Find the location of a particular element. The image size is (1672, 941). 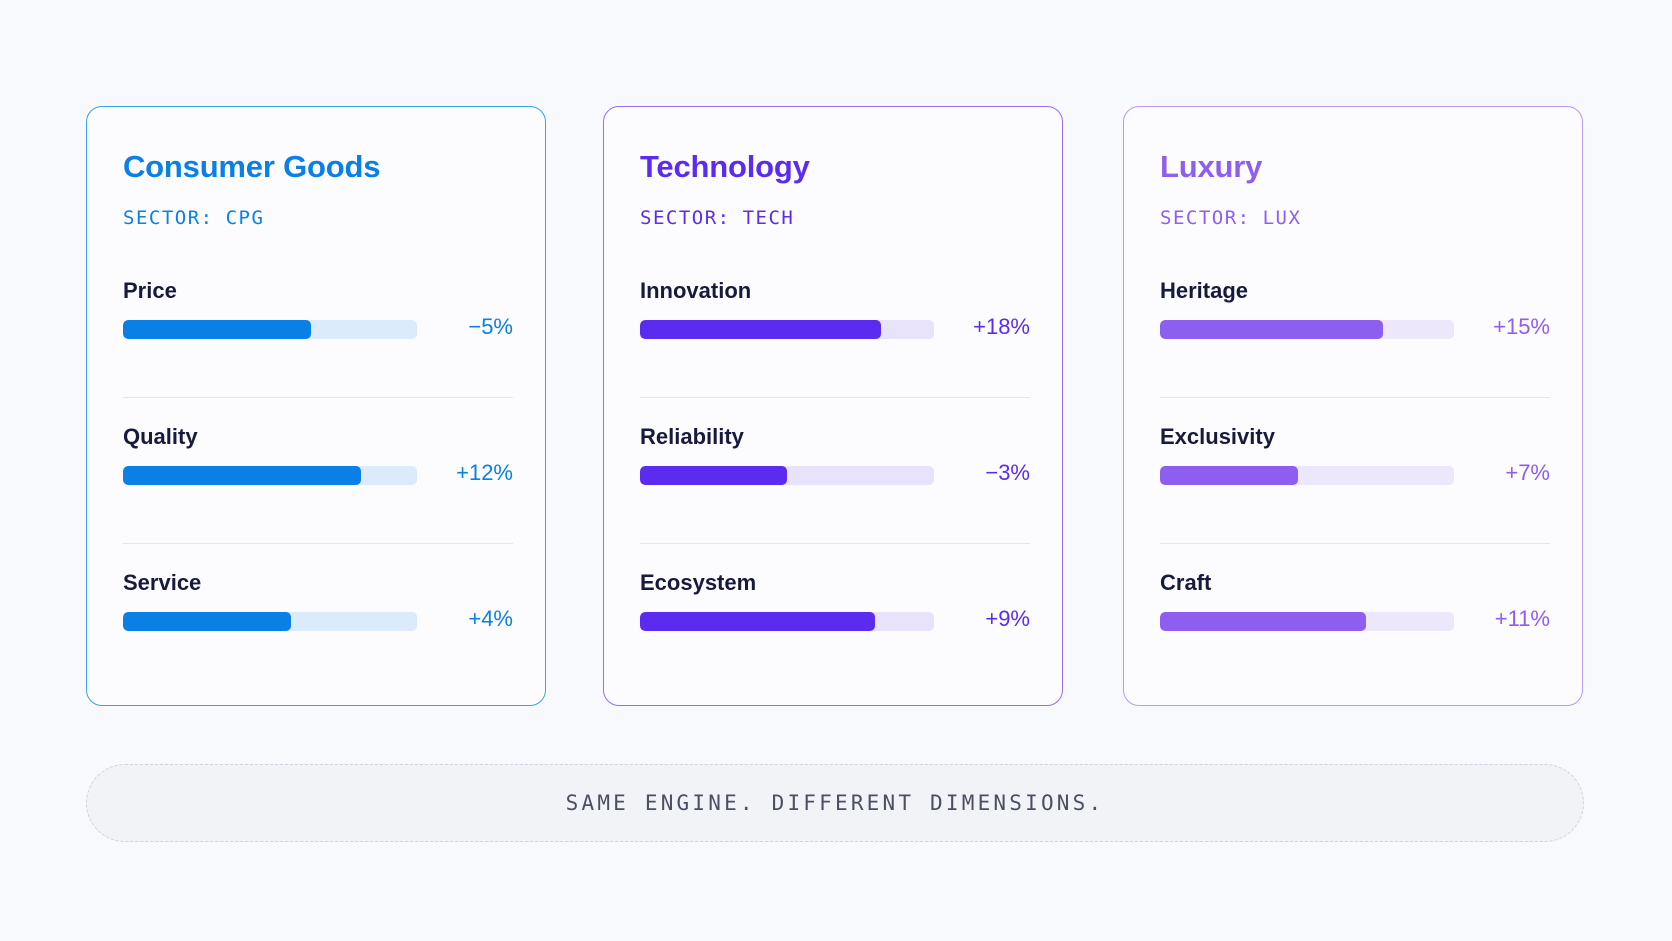

tagline-text: SAME ENGINE. DIFFERENT DIMENSIONS. is located at coordinates (835, 803).